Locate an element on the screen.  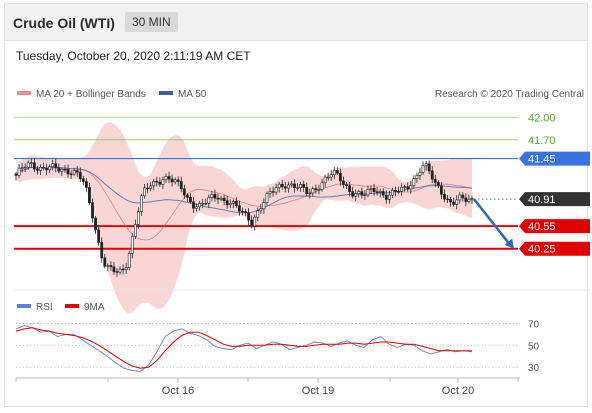
level-label: 41.70 is located at coordinates (542, 141).